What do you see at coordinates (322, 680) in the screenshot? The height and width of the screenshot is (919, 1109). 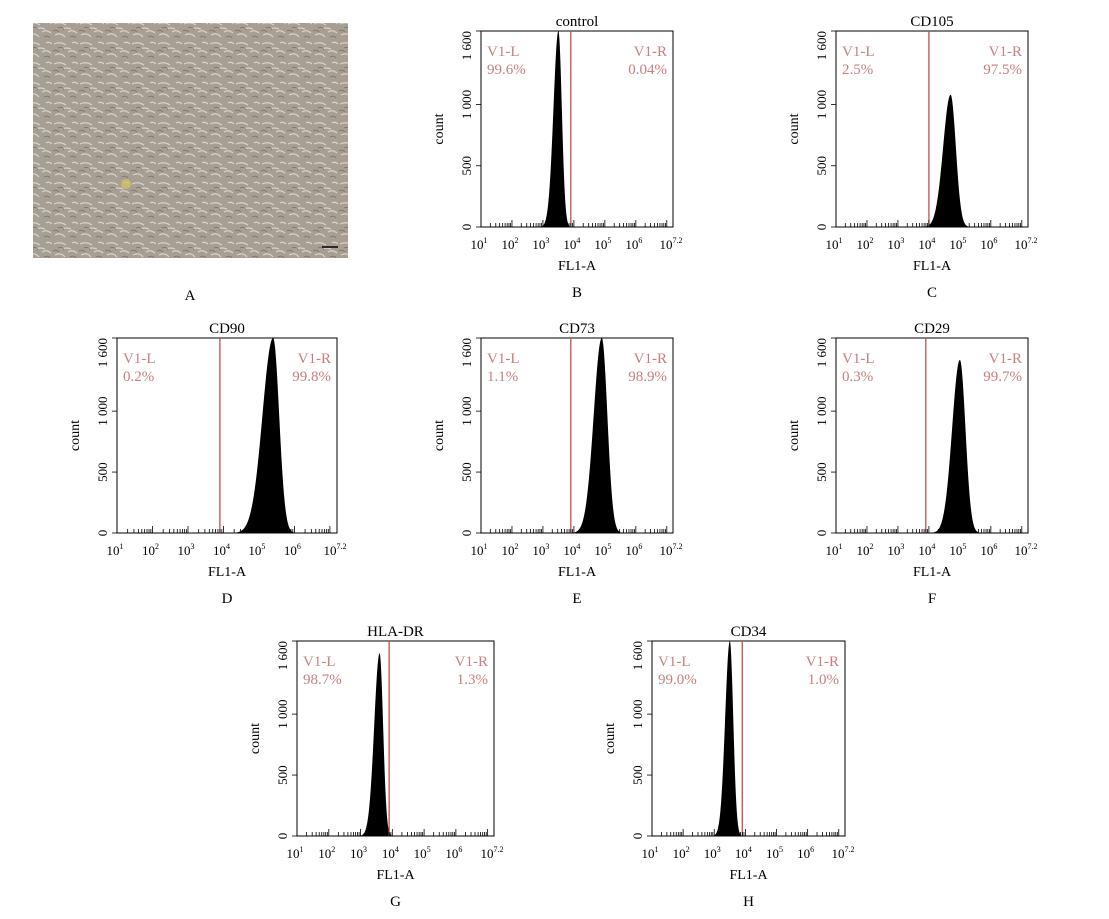 I see `gate-label-left-percent: 98.7%` at bounding box center [322, 680].